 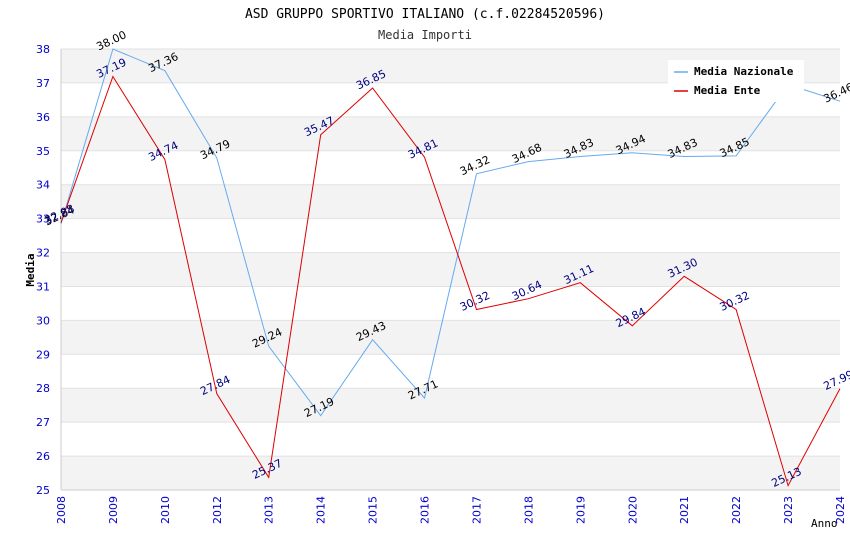 I want to click on y-tick-label: 31, so click(x=43, y=286).